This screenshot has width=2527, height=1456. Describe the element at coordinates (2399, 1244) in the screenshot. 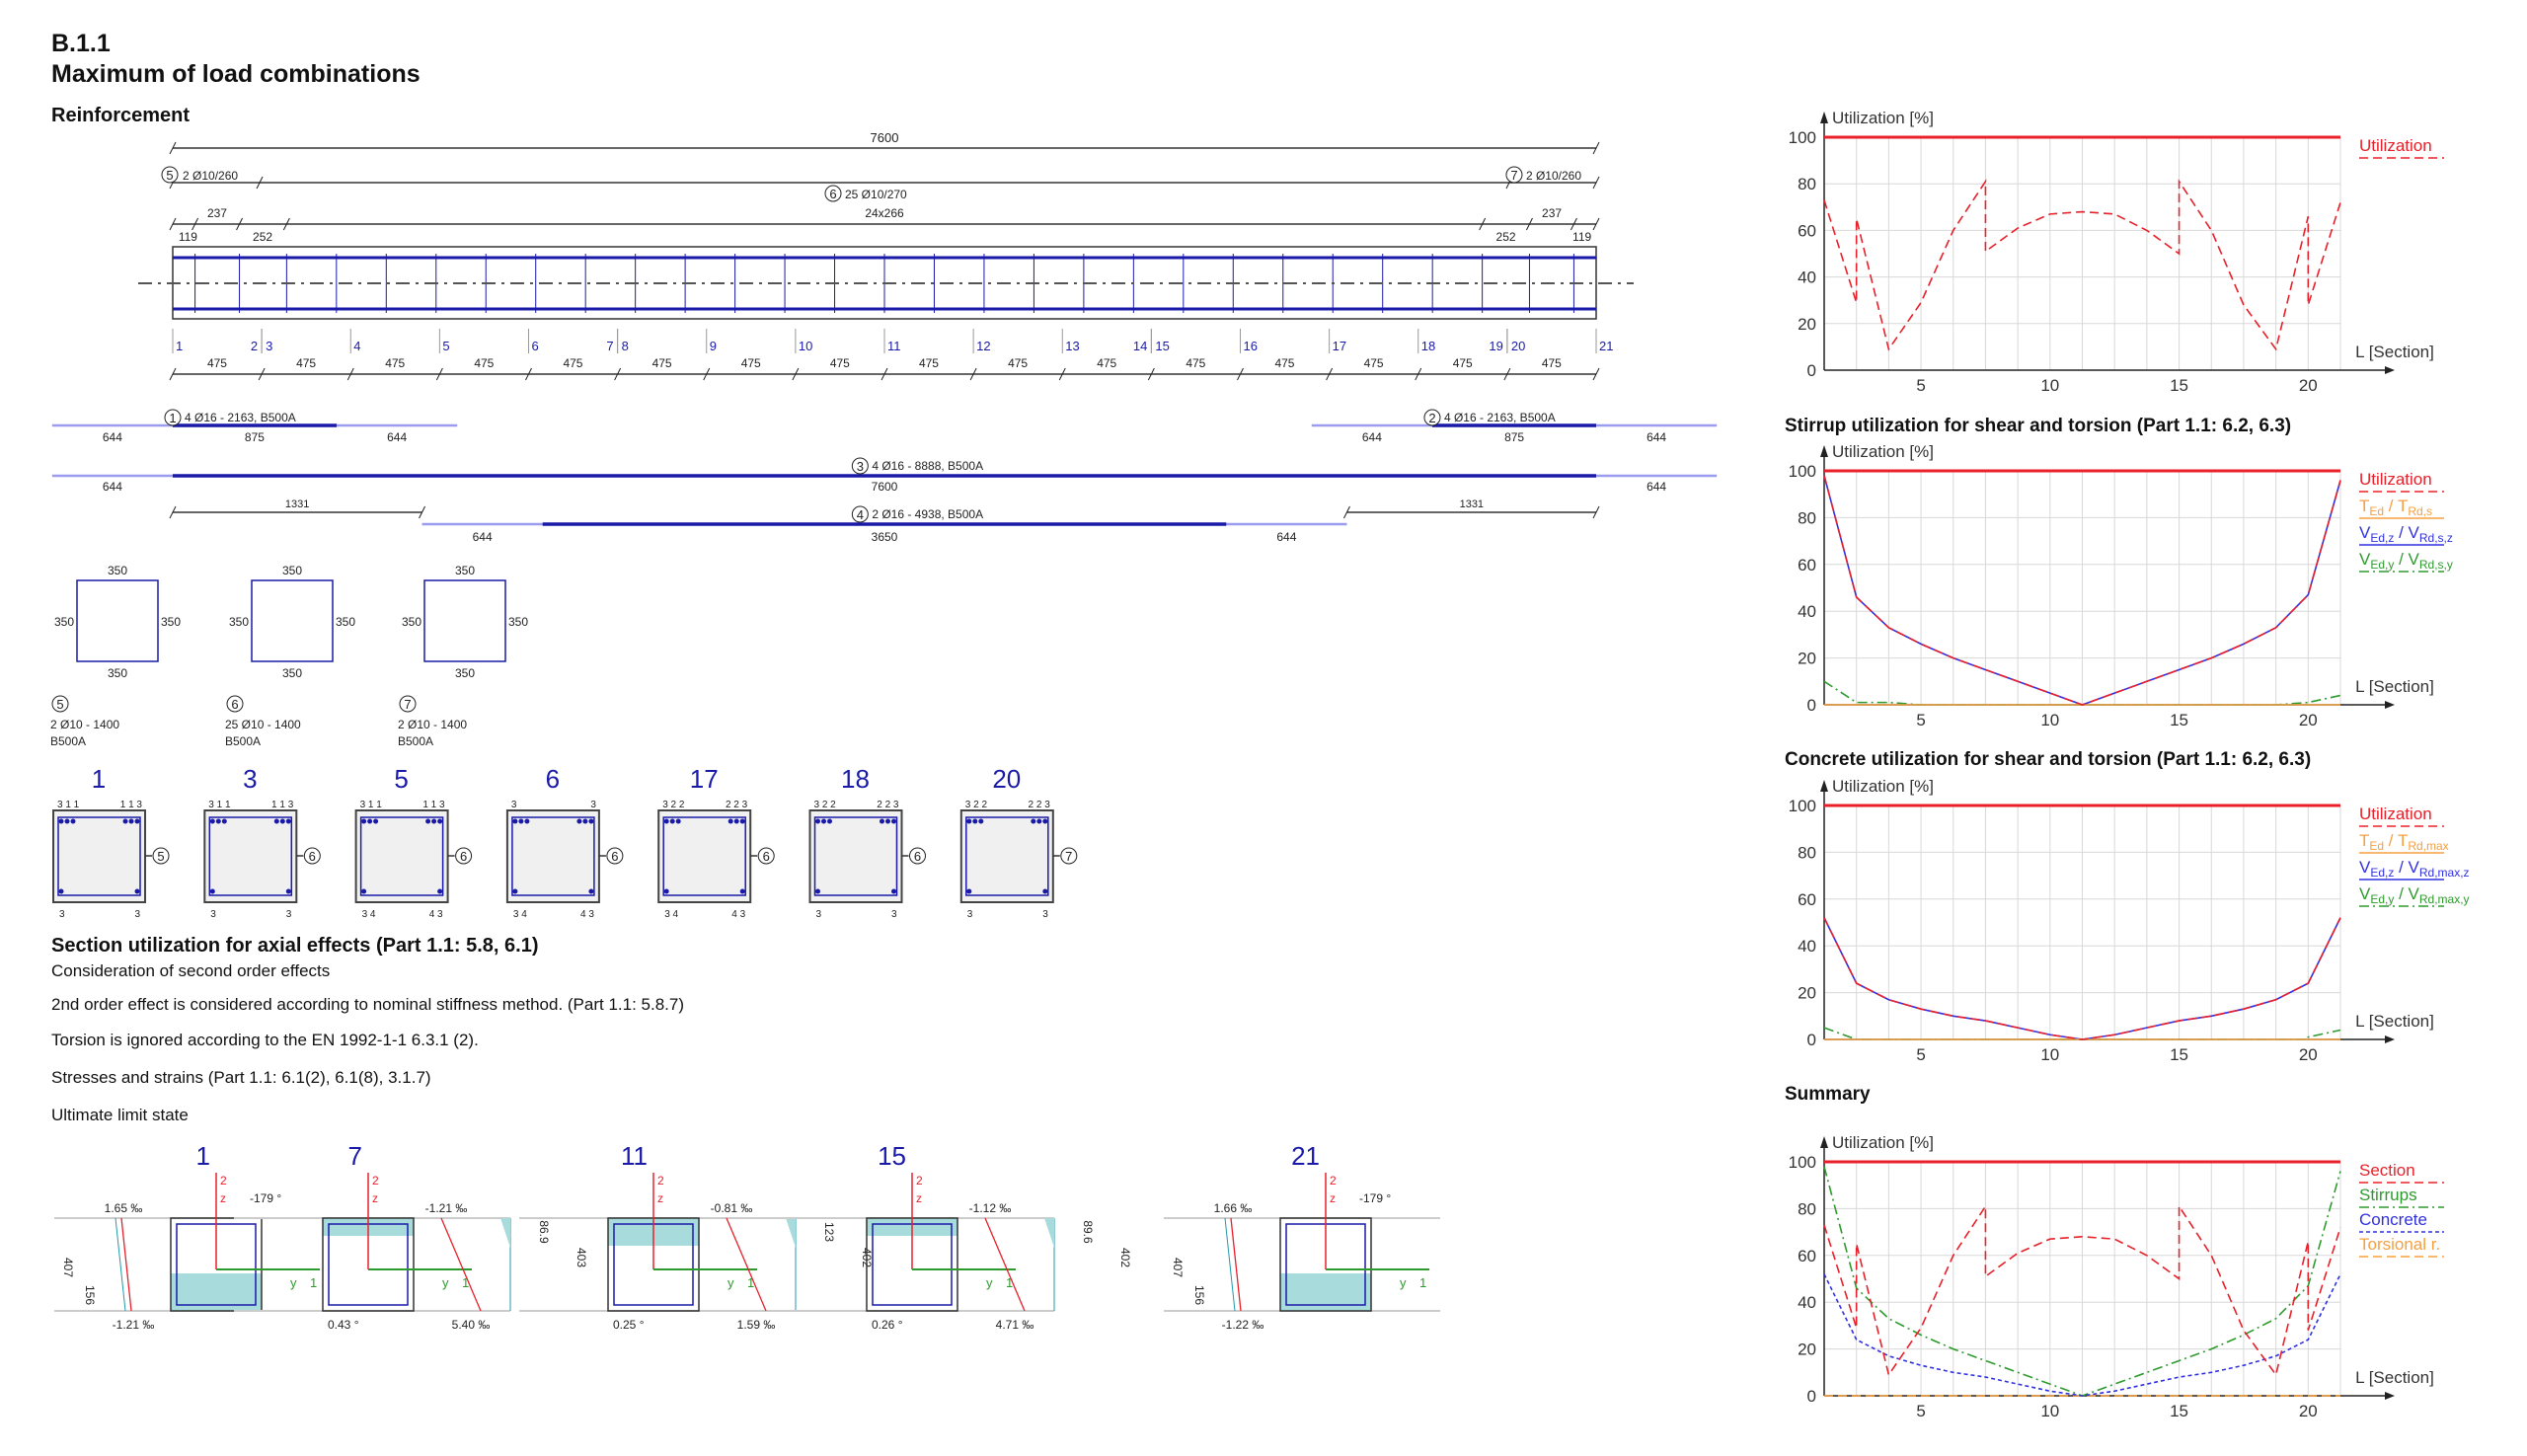

I see `legend-entry: Torsional r.` at that location.